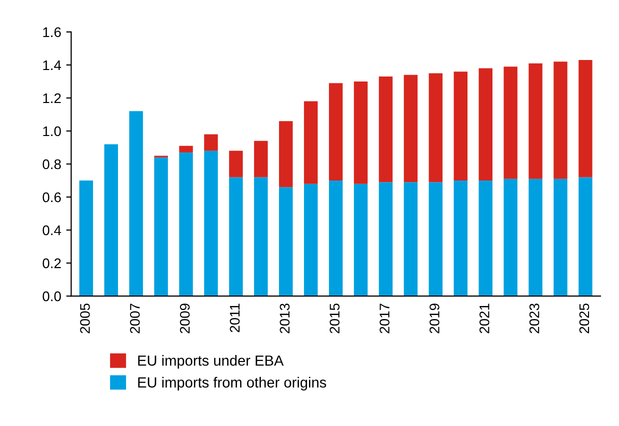 This screenshot has height=426, width=619. What do you see at coordinates (51, 263) in the screenshot?
I see `y-tick-label: 0.2` at bounding box center [51, 263].